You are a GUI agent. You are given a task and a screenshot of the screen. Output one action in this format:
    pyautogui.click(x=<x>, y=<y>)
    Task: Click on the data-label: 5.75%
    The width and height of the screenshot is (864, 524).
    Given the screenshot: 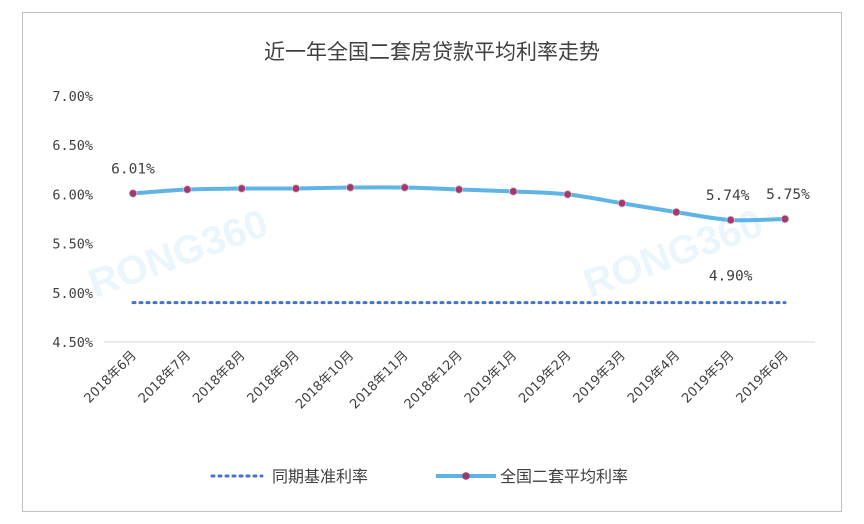 What is the action you would take?
    pyautogui.click(x=788, y=195)
    